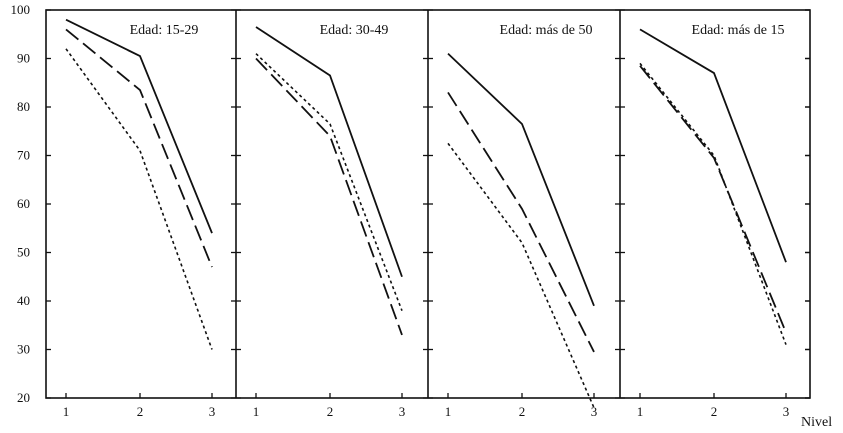  I want to click on y-tick-label: 70, so click(23, 155).